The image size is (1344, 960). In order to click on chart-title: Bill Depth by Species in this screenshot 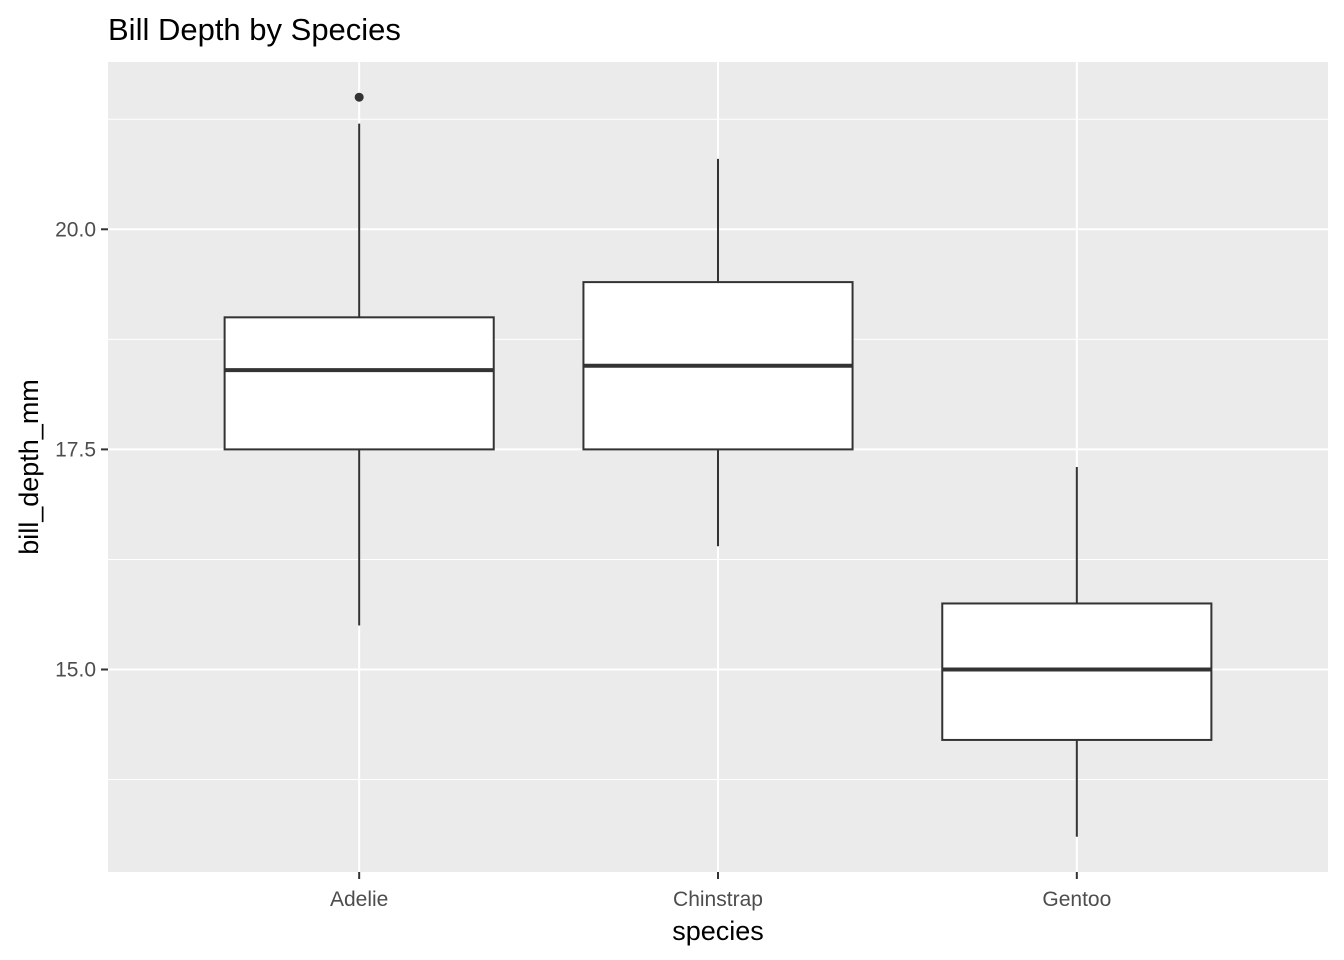, I will do `click(254, 29)`.